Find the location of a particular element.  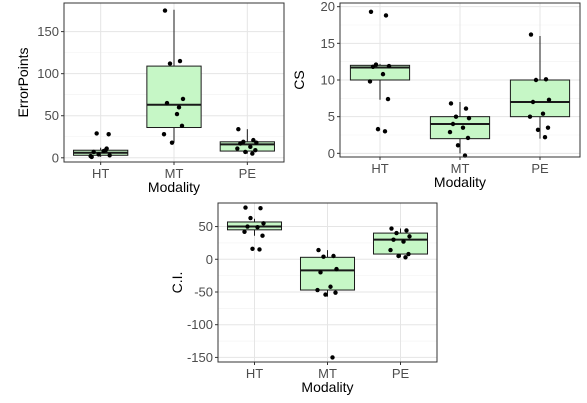

y-axis-title: ErrorPoints is located at coordinates (23, 82).